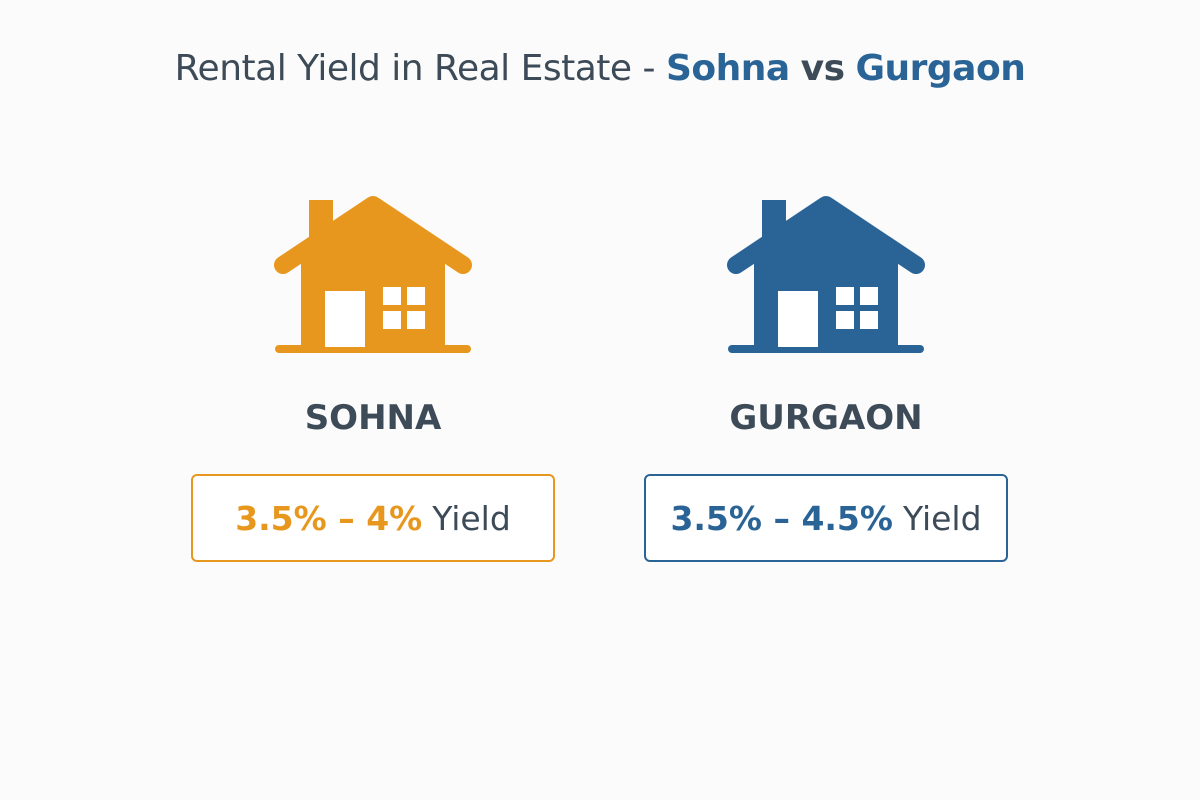 The width and height of the screenshot is (1200, 800). What do you see at coordinates (822, 68) in the screenshot?
I see `title-joiner: vs` at bounding box center [822, 68].